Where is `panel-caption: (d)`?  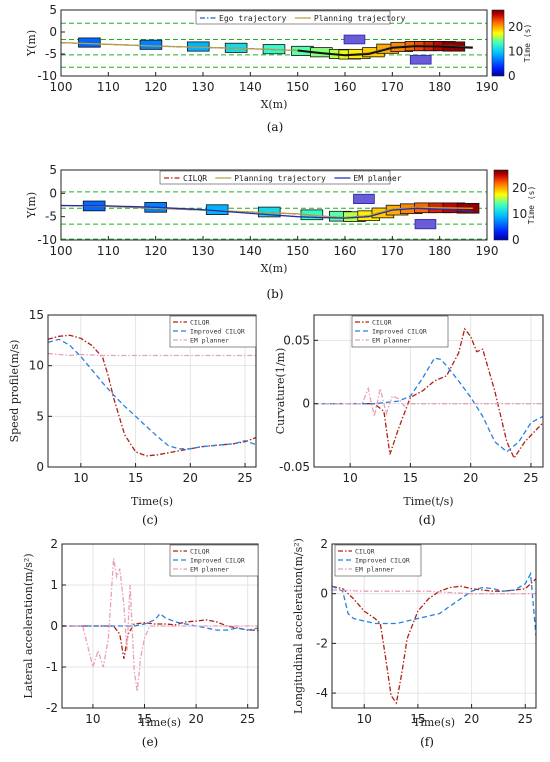 panel-caption: (d) is located at coordinates (426, 520).